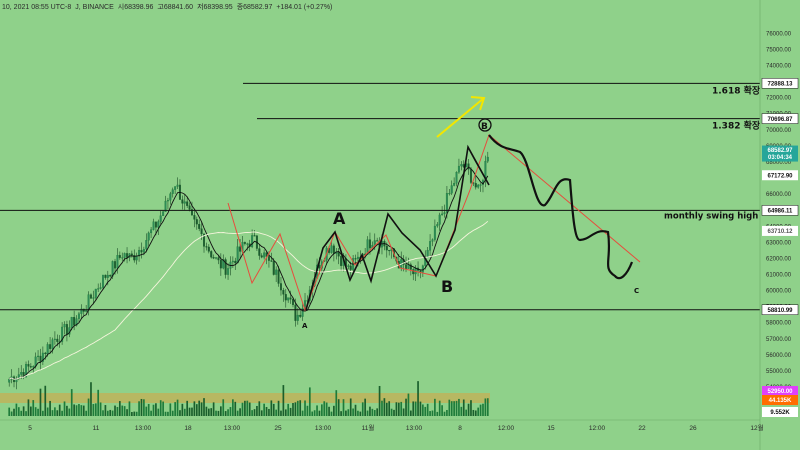  I want to click on wave-label-B: B, so click(447, 286).